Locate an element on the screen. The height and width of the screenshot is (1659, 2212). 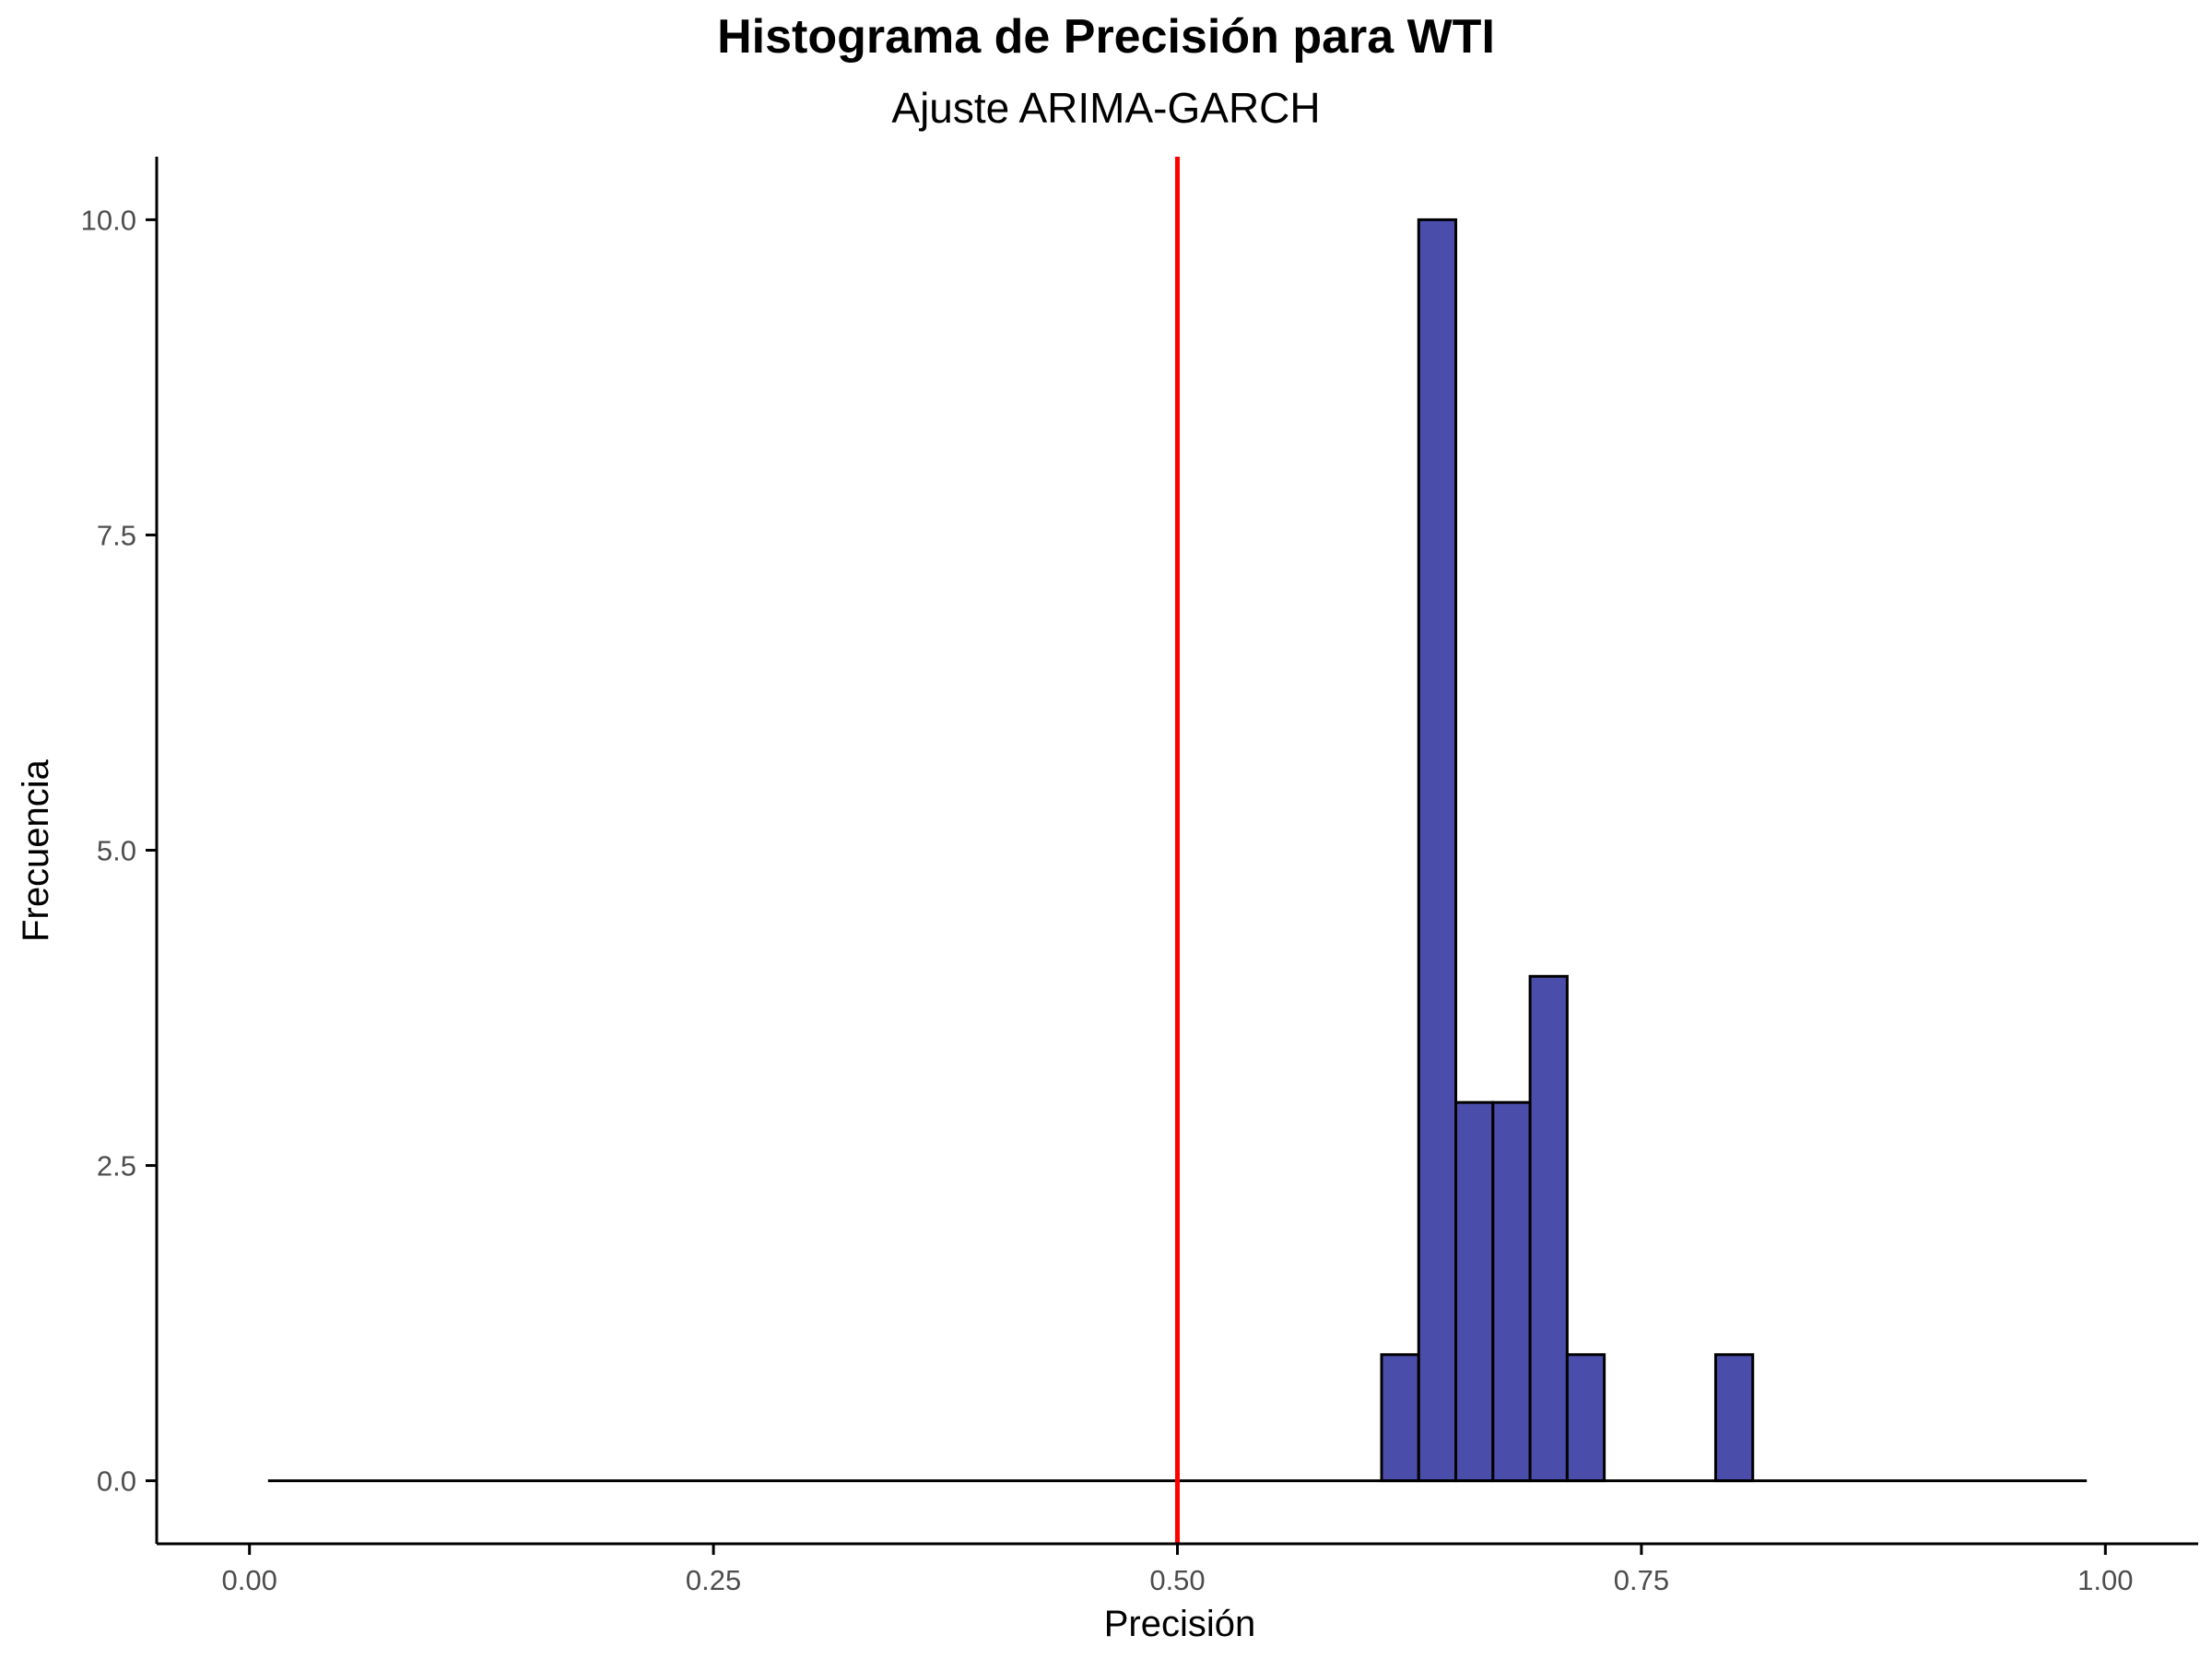
x-tick-label-4: 1.00 is located at coordinates (2105, 1580).